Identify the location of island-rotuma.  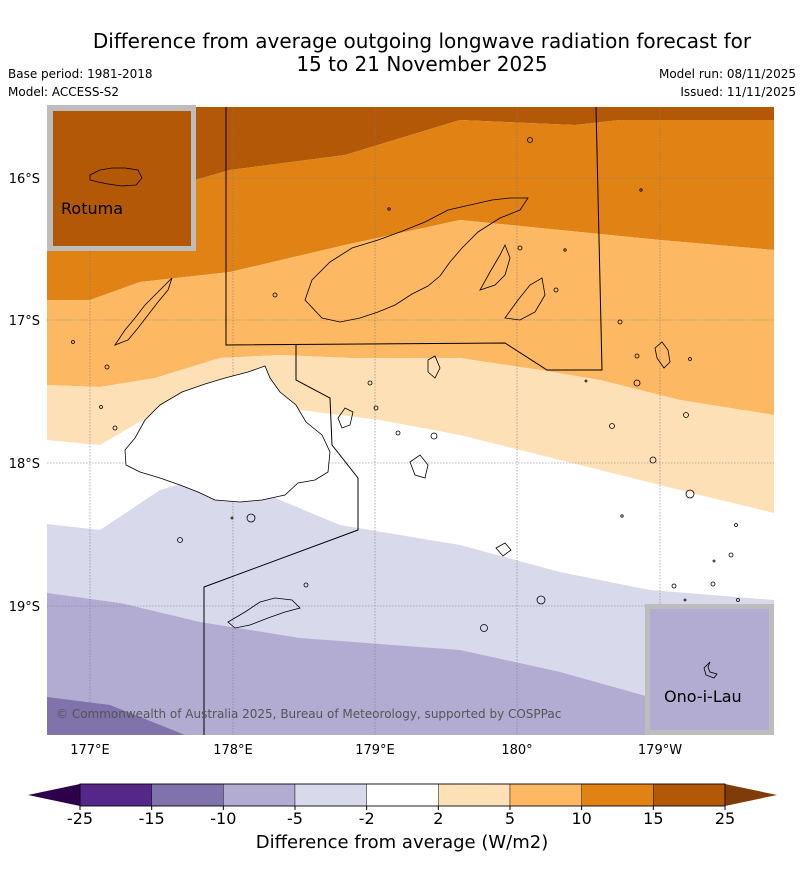
(116, 177).